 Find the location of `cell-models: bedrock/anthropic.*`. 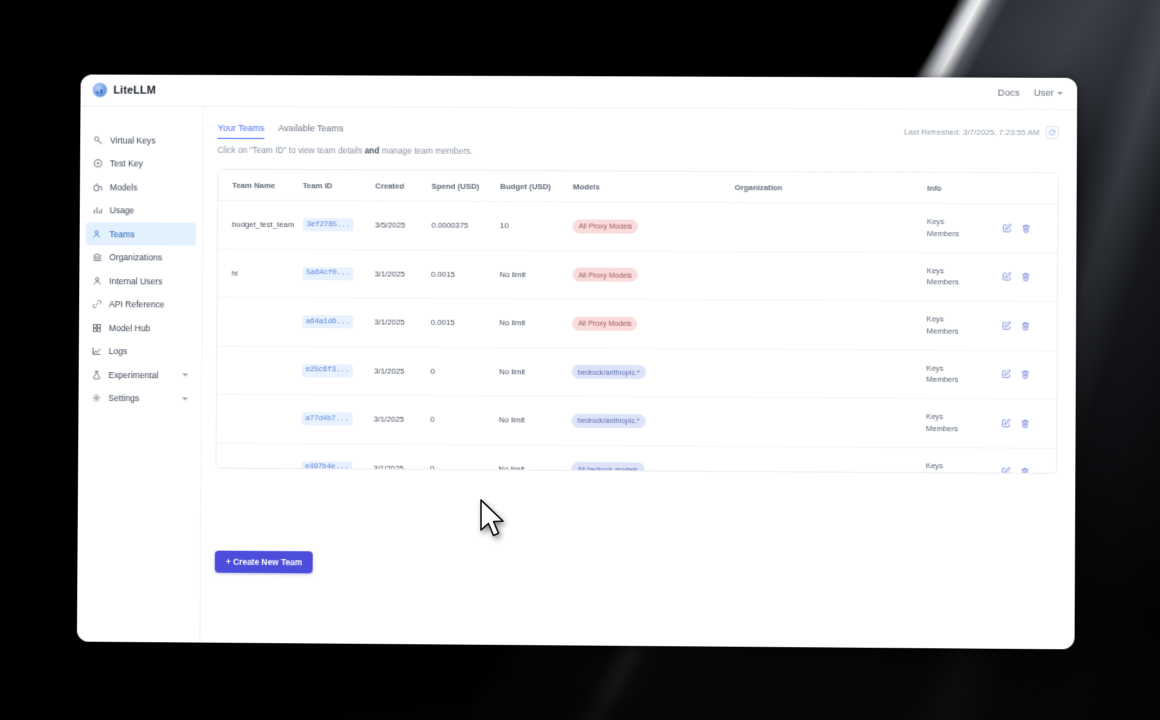

cell-models: bedrock/anthropic.* is located at coordinates (648, 421).